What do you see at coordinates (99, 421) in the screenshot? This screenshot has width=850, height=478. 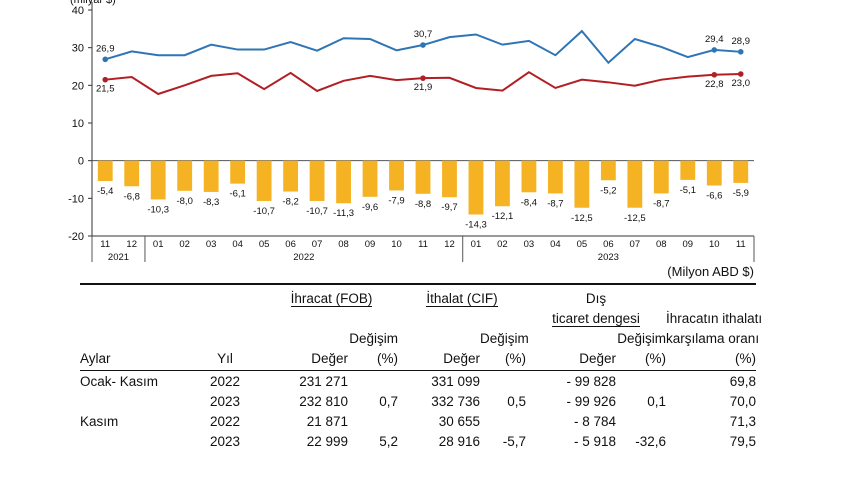 I see `cell-period: Kasım` at bounding box center [99, 421].